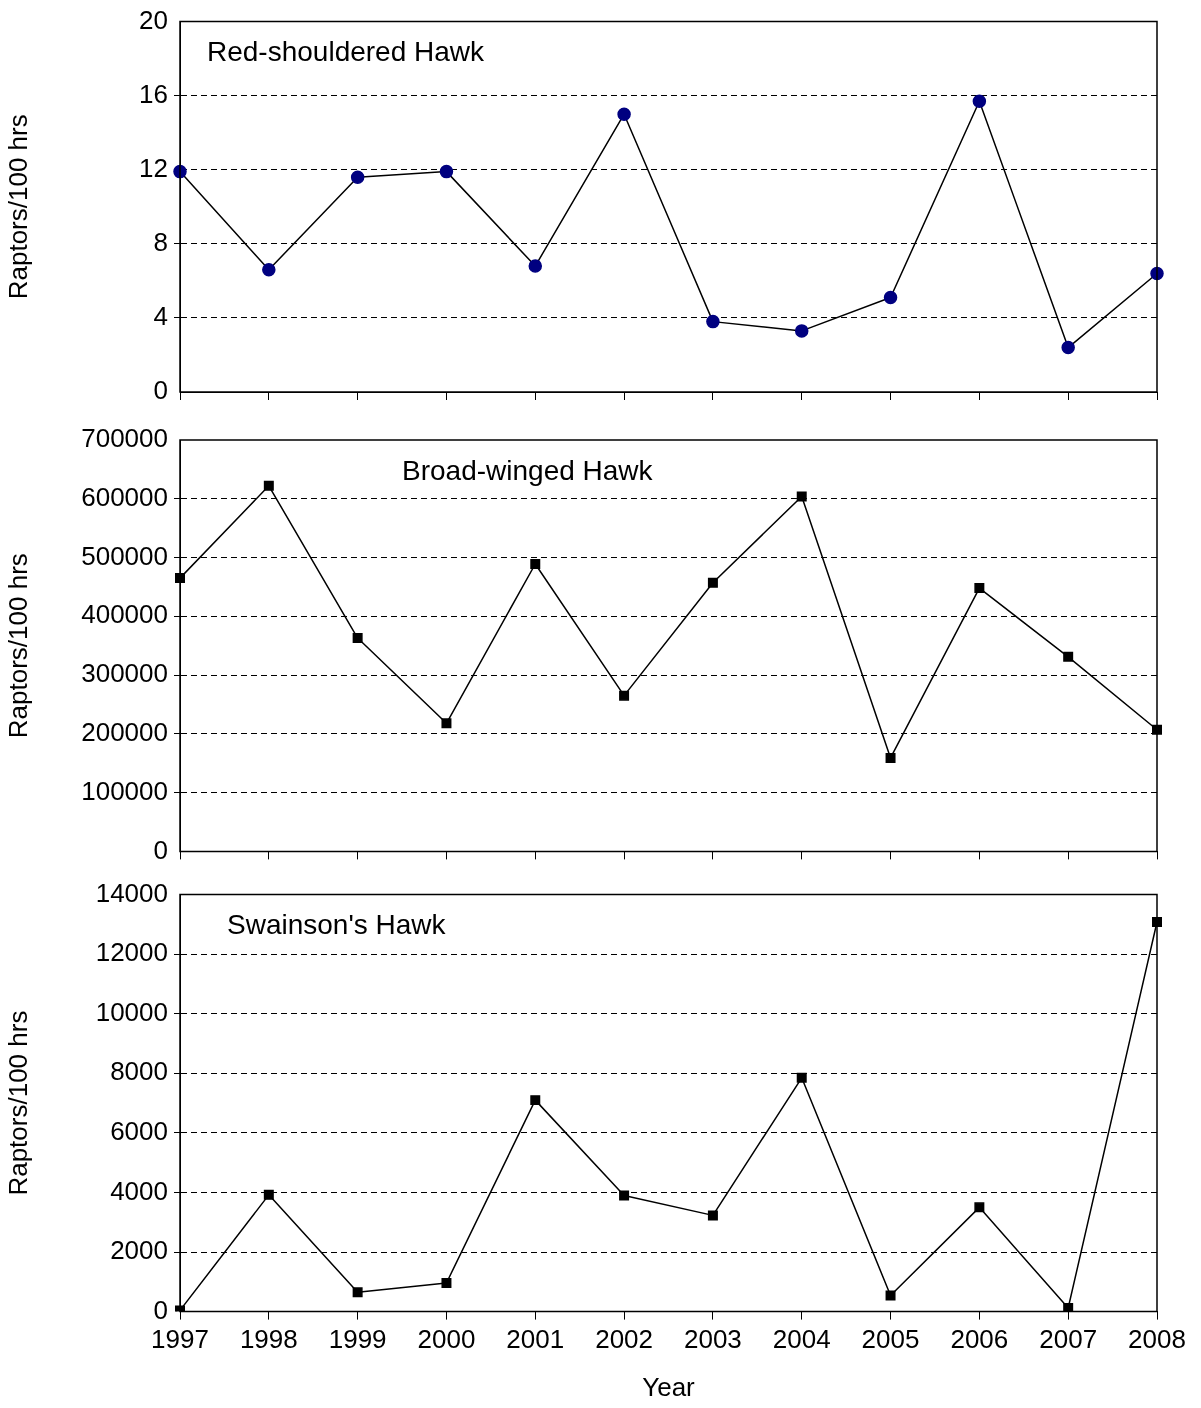  What do you see at coordinates (139, 1250) in the screenshot?
I see `y-tick-label: 2000` at bounding box center [139, 1250].